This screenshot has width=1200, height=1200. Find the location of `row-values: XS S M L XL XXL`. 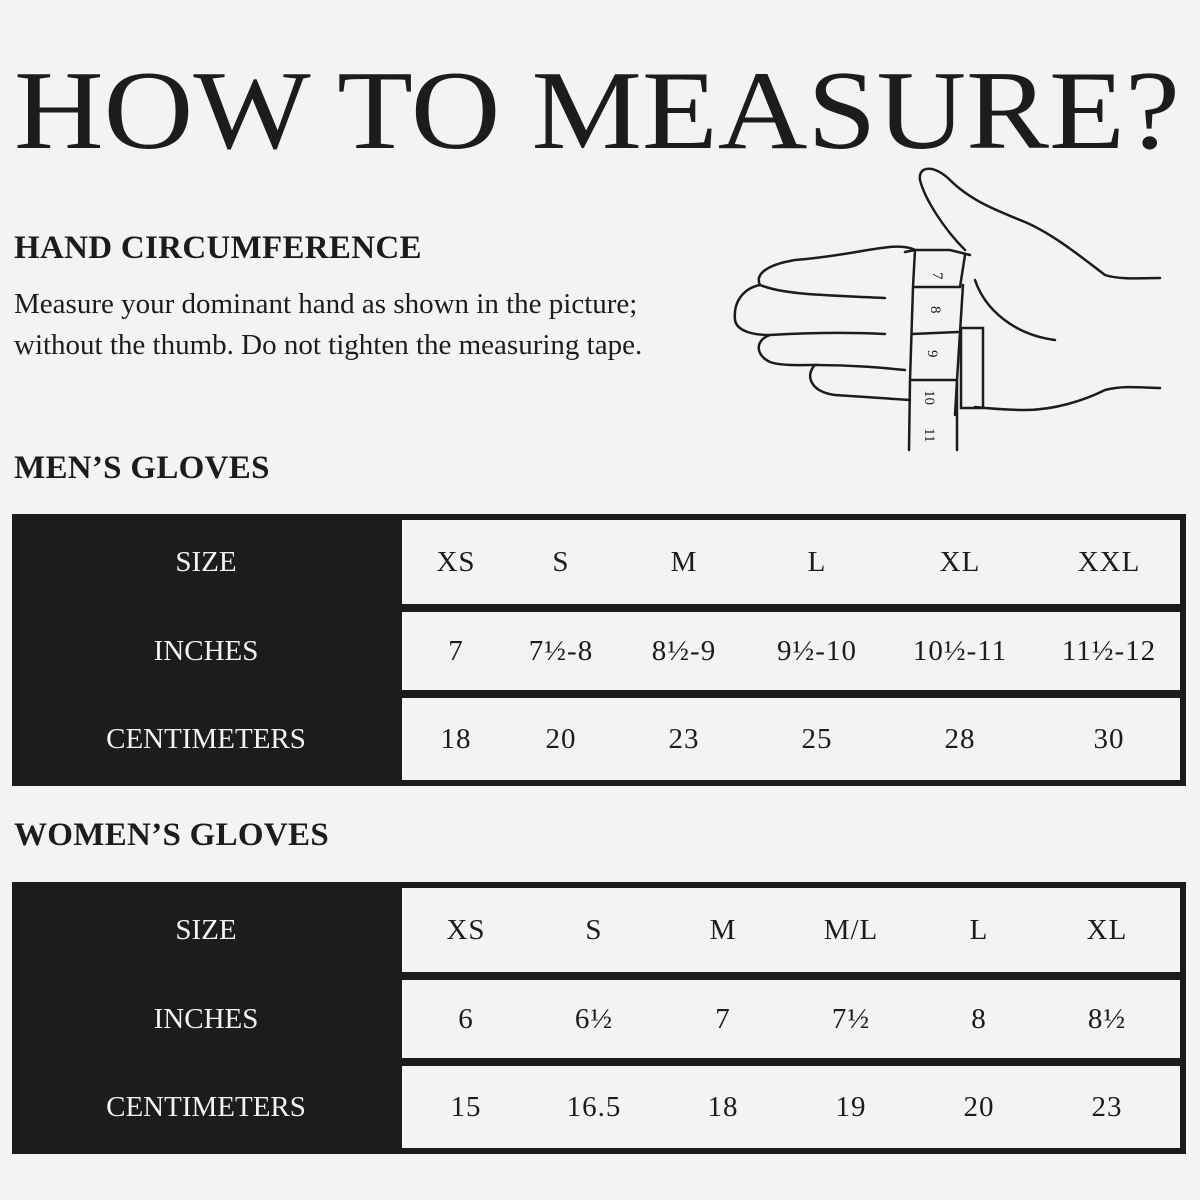

row-values: XS S M L XL XXL is located at coordinates (791, 562).